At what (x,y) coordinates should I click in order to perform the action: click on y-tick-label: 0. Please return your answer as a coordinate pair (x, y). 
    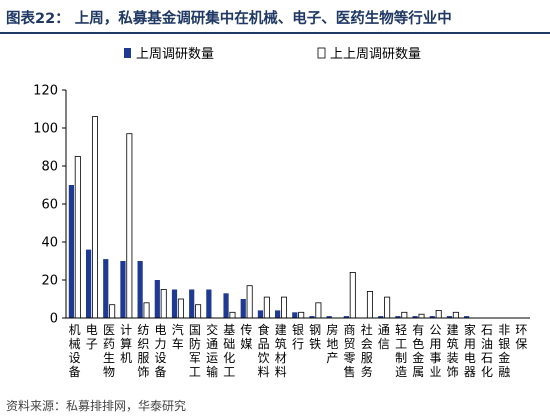
    Looking at the image, I should click on (54, 319).